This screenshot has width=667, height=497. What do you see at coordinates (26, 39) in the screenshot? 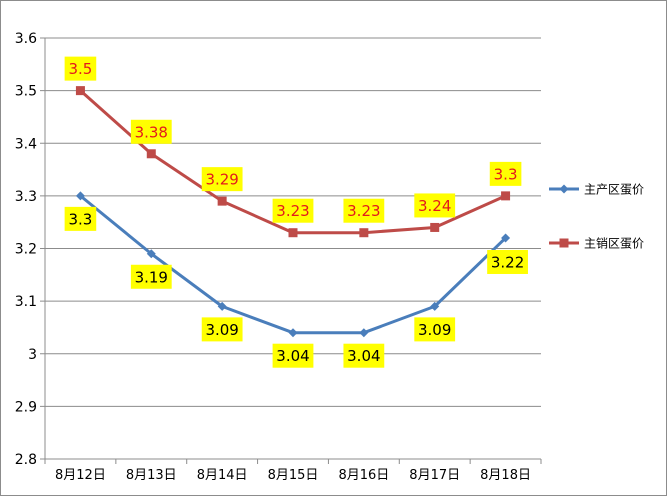
I see `y-tick-label: 3.6` at bounding box center [26, 39].